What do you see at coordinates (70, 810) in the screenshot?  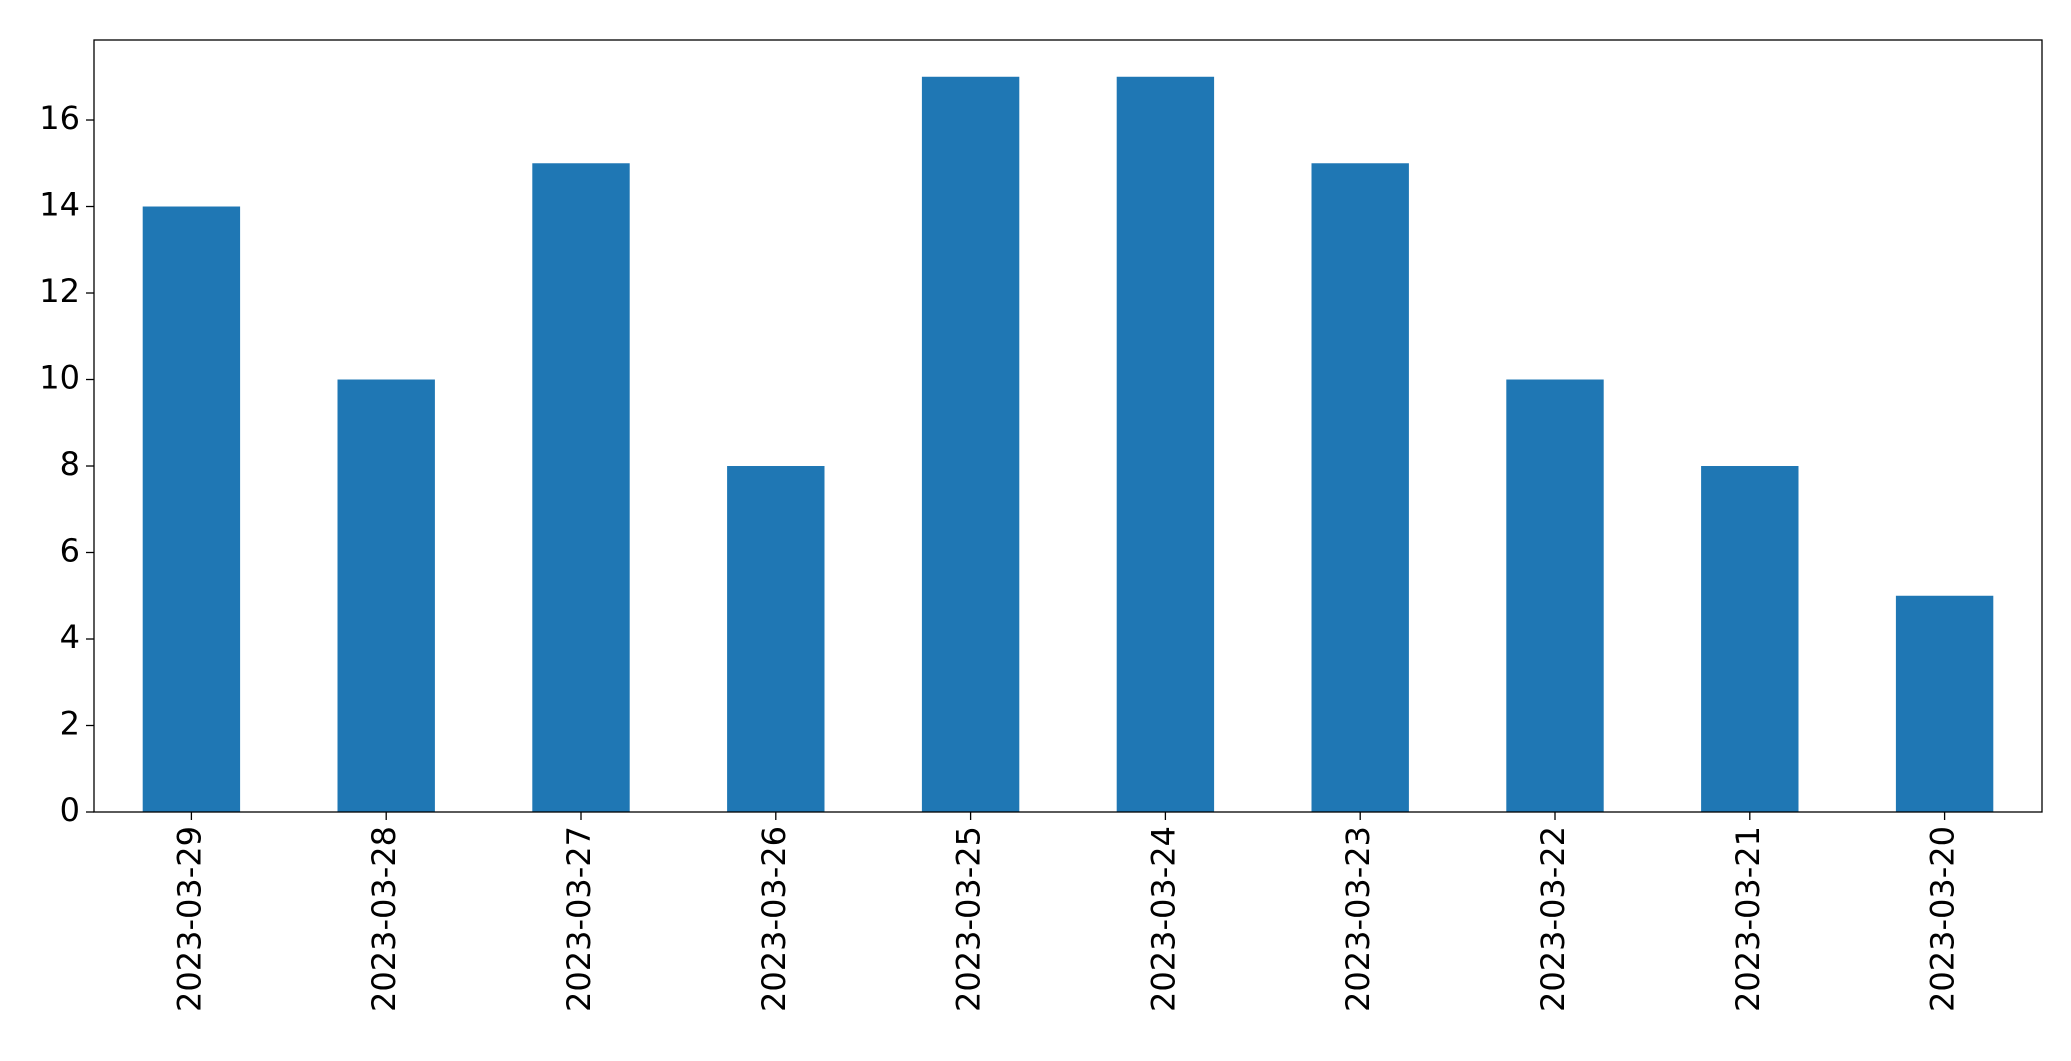 I see `y-tick-label: 0` at bounding box center [70, 810].